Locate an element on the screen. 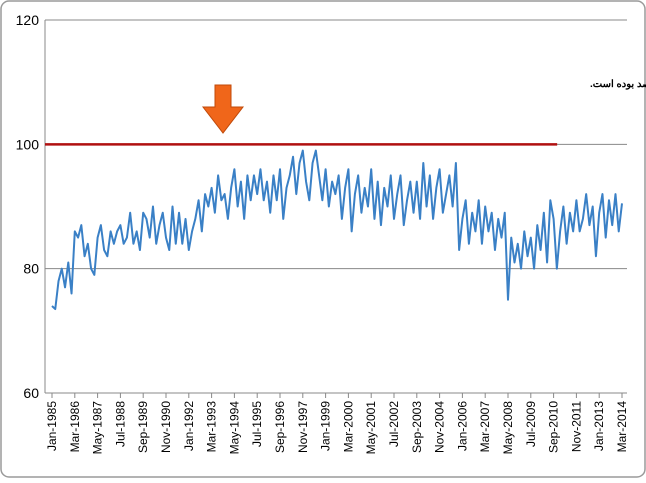  x-tick-label: Sep-2003 is located at coordinates (417, 427).